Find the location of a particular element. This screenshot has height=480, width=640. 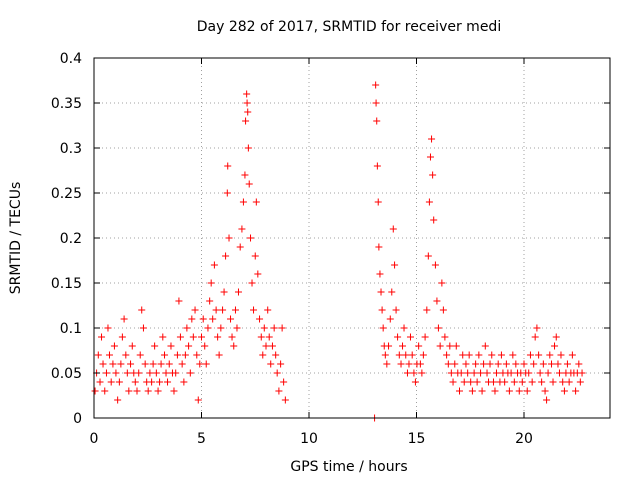

y-tick-label: 0.4 is located at coordinates (71, 59).